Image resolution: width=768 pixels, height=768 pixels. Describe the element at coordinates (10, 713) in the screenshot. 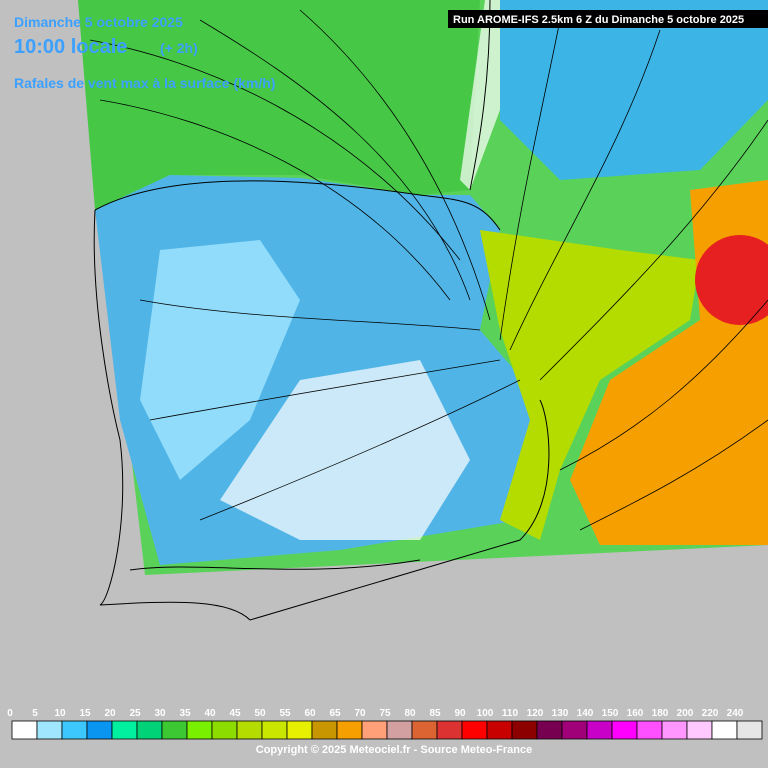

I see `legend-label: 0` at that location.